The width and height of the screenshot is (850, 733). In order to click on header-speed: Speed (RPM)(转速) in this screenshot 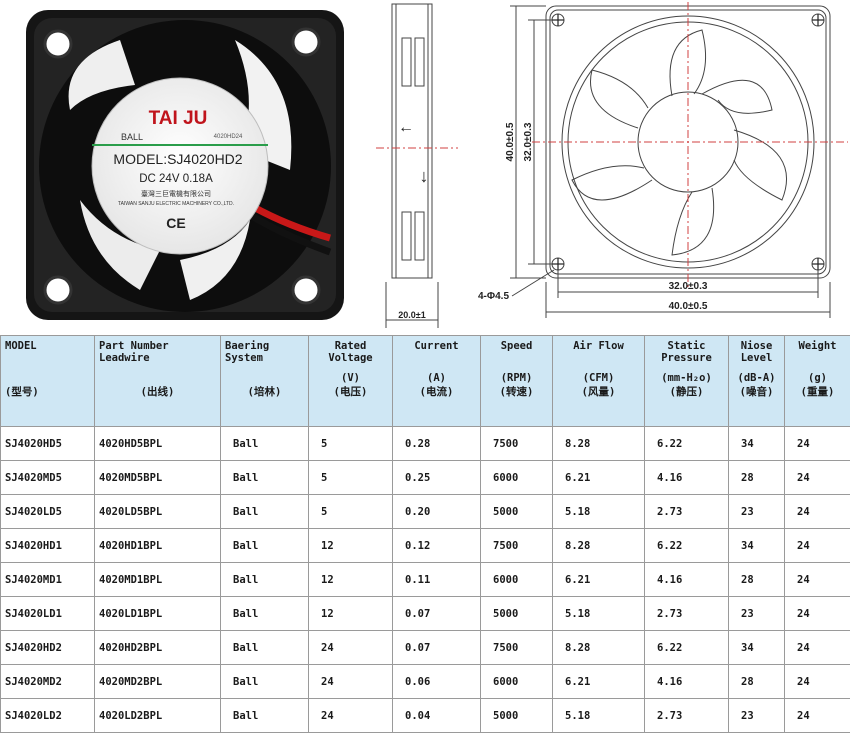, I will do `click(517, 381)`.